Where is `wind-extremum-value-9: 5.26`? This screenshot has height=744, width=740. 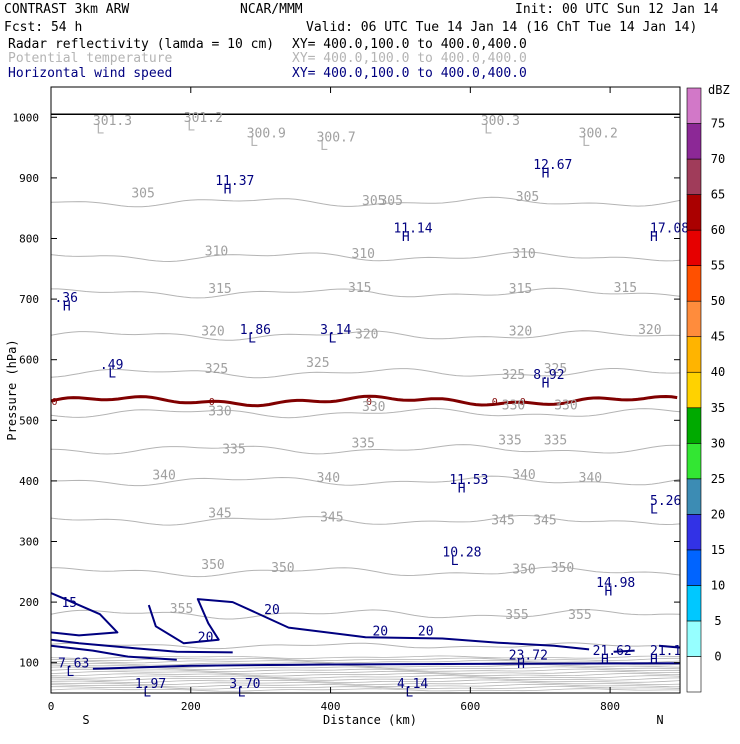
wind-extremum-value-9: 5.26 is located at coordinates (665, 501).